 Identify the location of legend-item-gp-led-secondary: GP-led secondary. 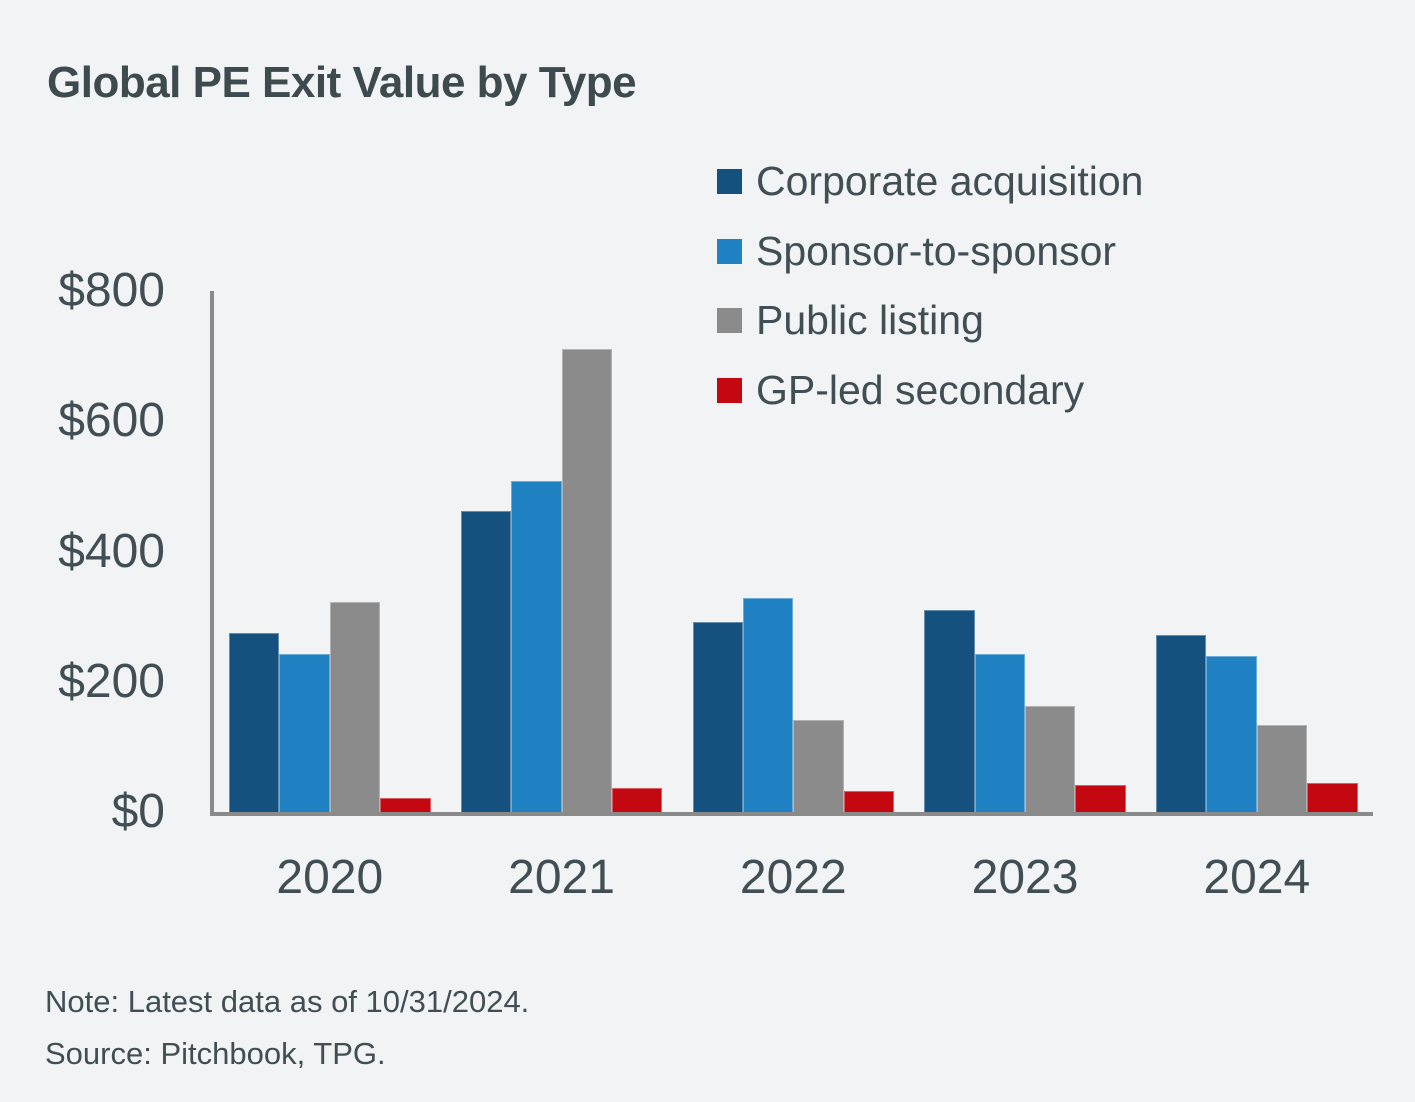
(930, 391).